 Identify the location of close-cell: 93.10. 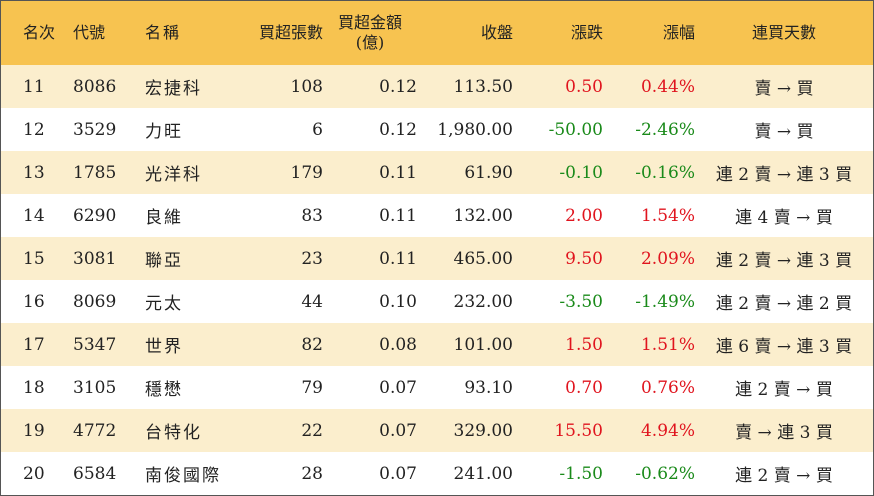
(488, 387).